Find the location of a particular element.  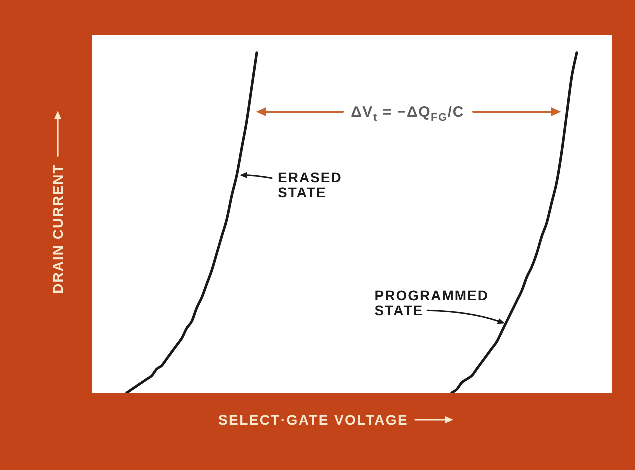

legend-label: ERASED STATE is located at coordinates (310, 184).